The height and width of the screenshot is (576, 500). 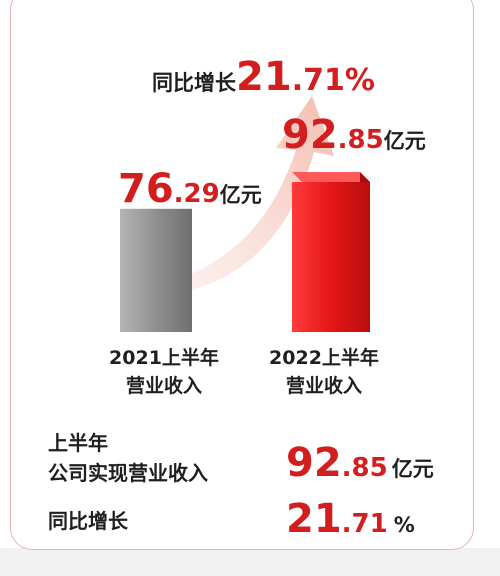 I want to click on category-label-2021: 2021上半年 营业收入, so click(x=164, y=372).